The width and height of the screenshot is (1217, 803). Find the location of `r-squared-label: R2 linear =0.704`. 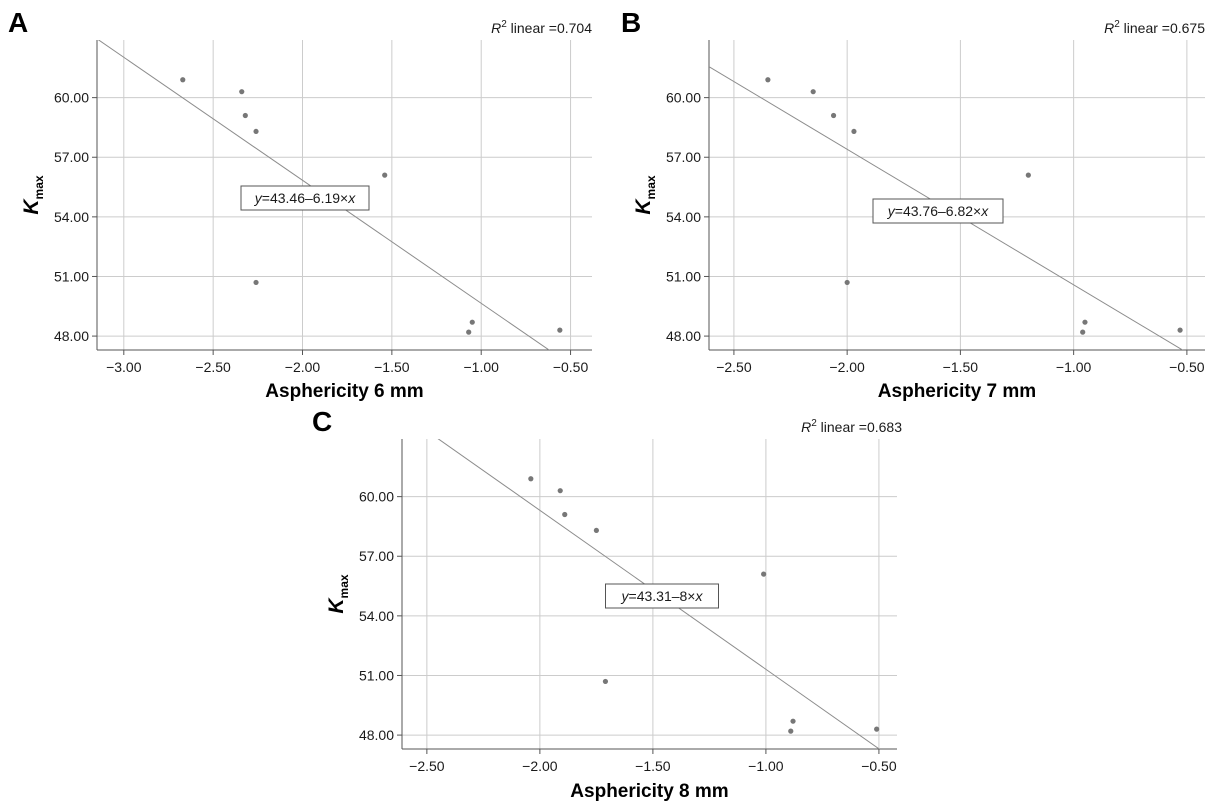

r-squared-label: R2 linear =0.704 is located at coordinates (541, 27).